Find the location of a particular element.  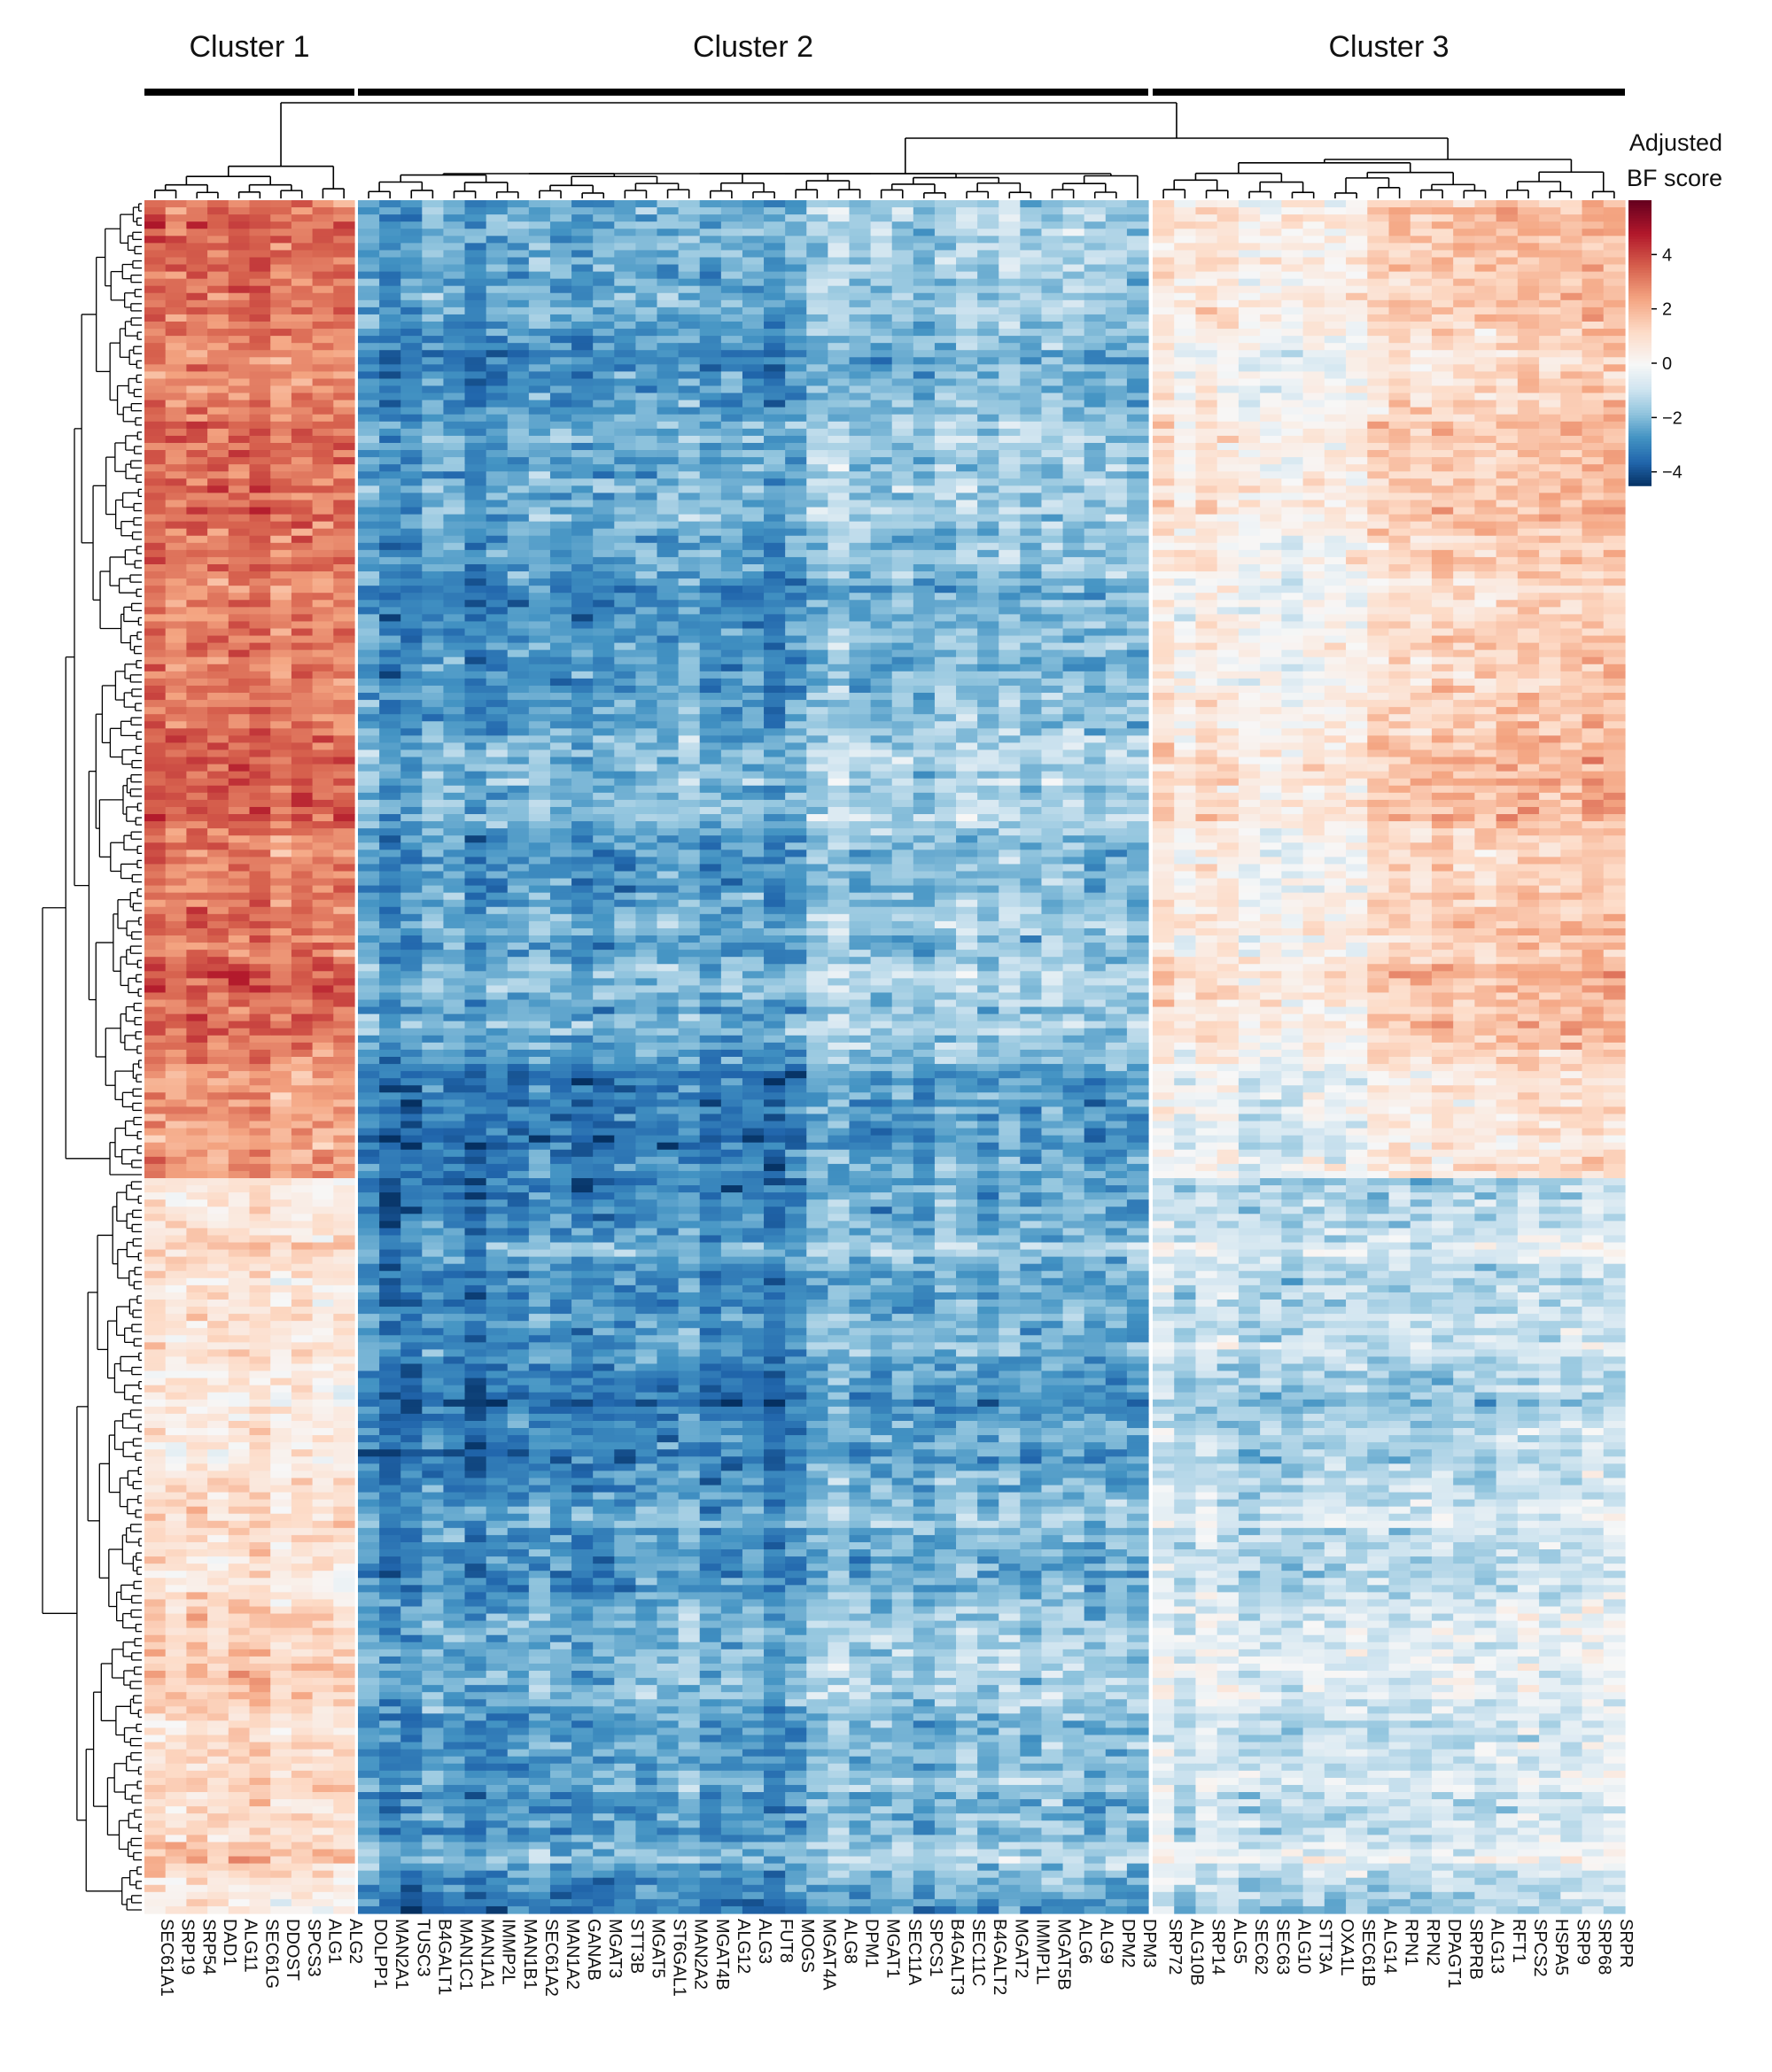

cluster-bar is located at coordinates (753, 92).